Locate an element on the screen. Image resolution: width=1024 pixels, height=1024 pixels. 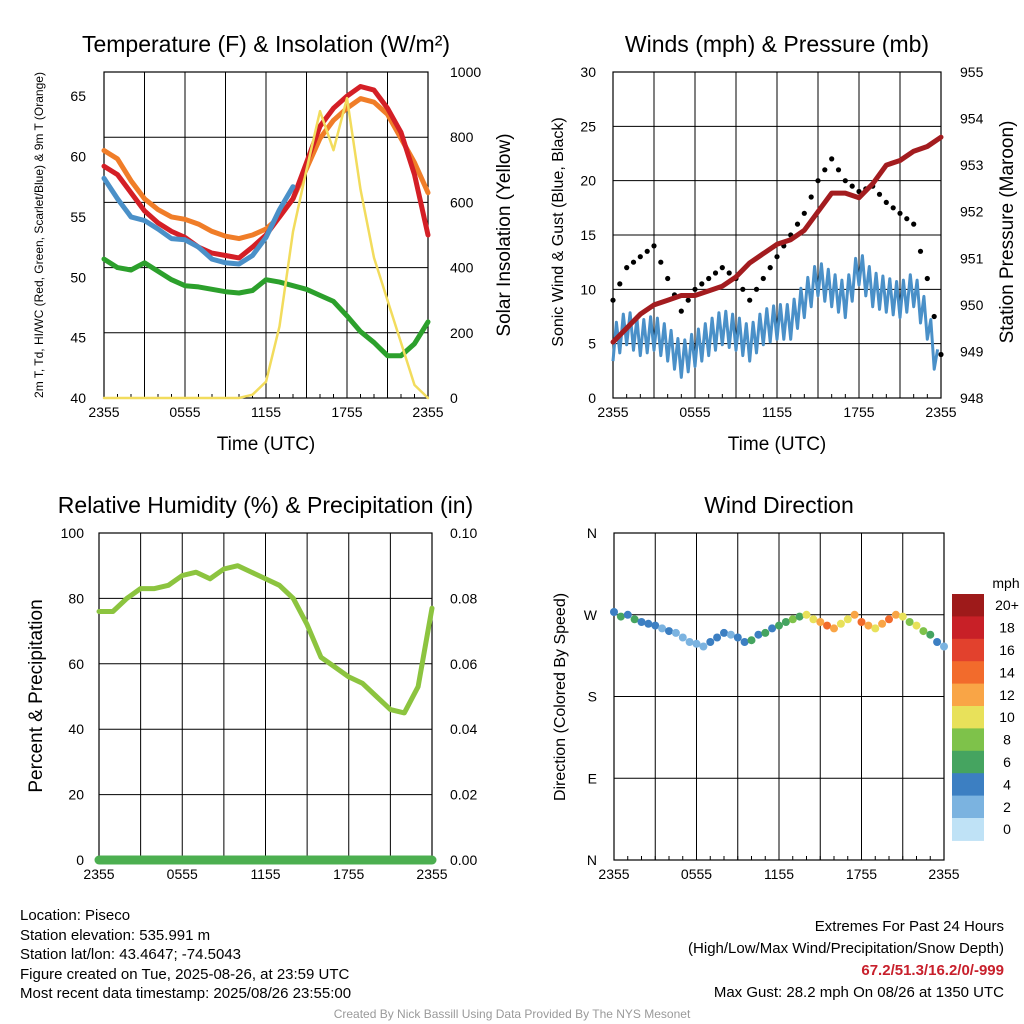
y-right-tick-label: 952 is located at coordinates (972, 212).